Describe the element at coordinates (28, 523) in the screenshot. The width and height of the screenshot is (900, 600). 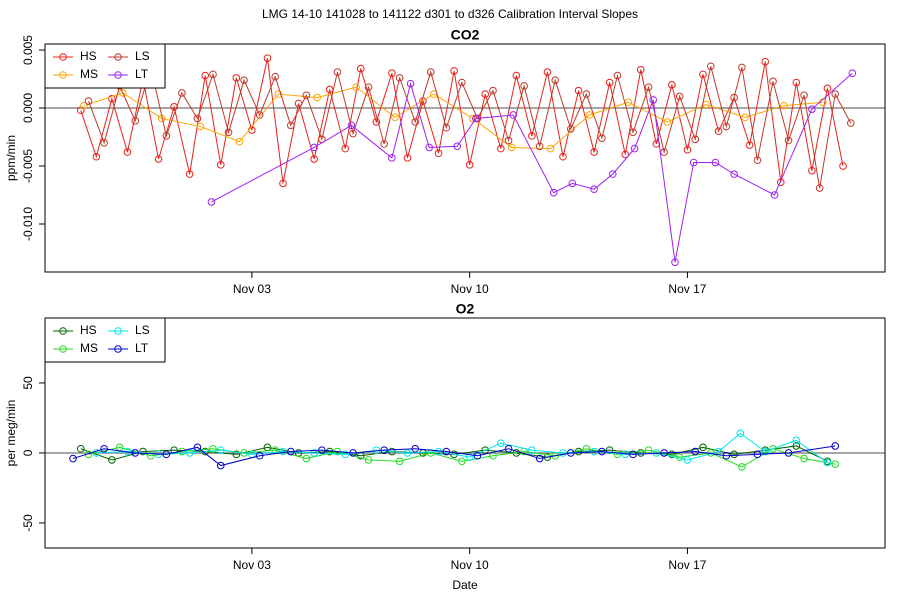
I see `y-tick-label: -50` at that location.